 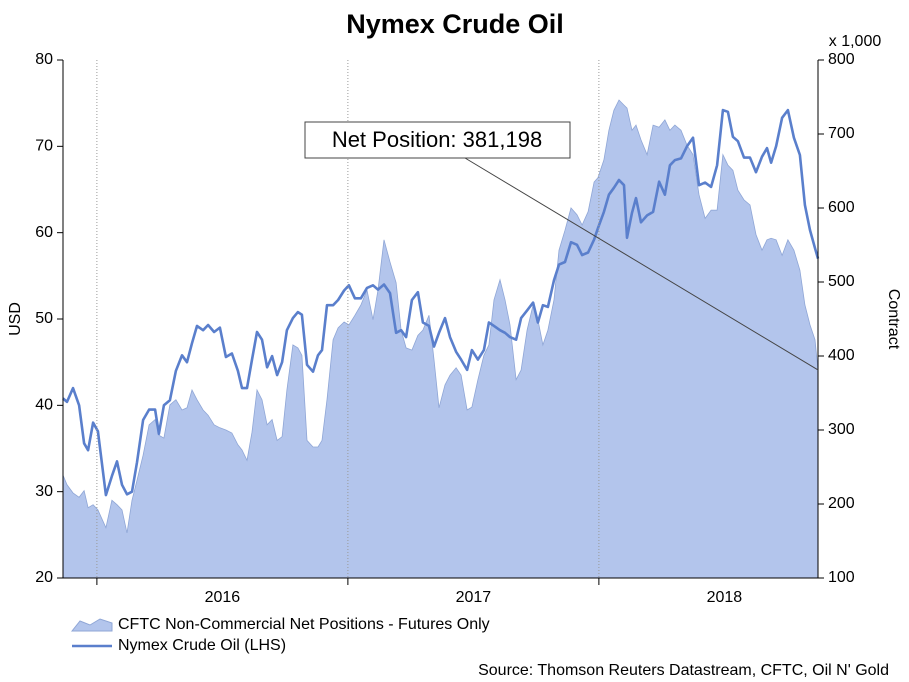 I want to click on y2-tick-label: 200, so click(x=841, y=503).